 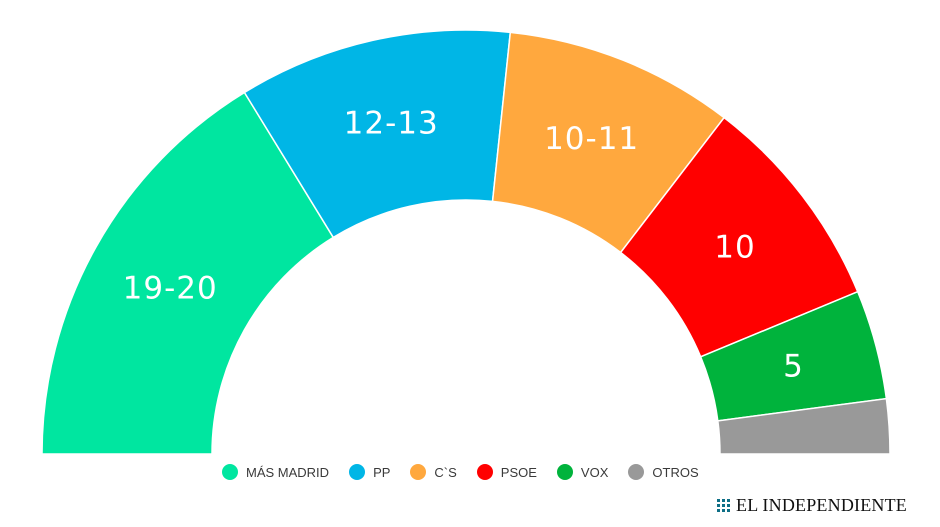 What do you see at coordinates (445, 472) in the screenshot?
I see `legend-label: C`S` at bounding box center [445, 472].